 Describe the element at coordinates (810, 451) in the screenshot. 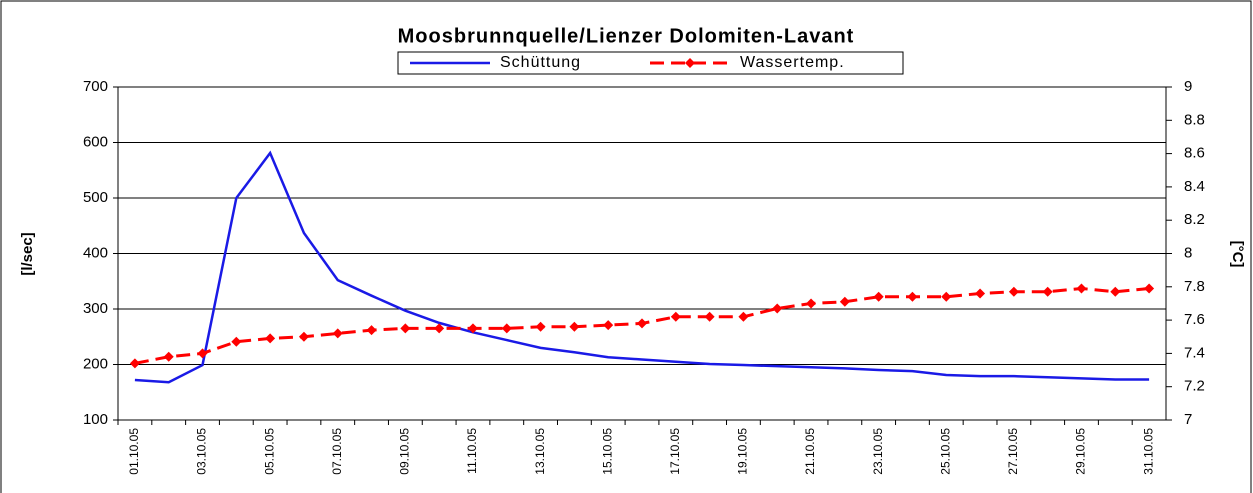

I see `x-tick-label: 21.10.05` at that location.